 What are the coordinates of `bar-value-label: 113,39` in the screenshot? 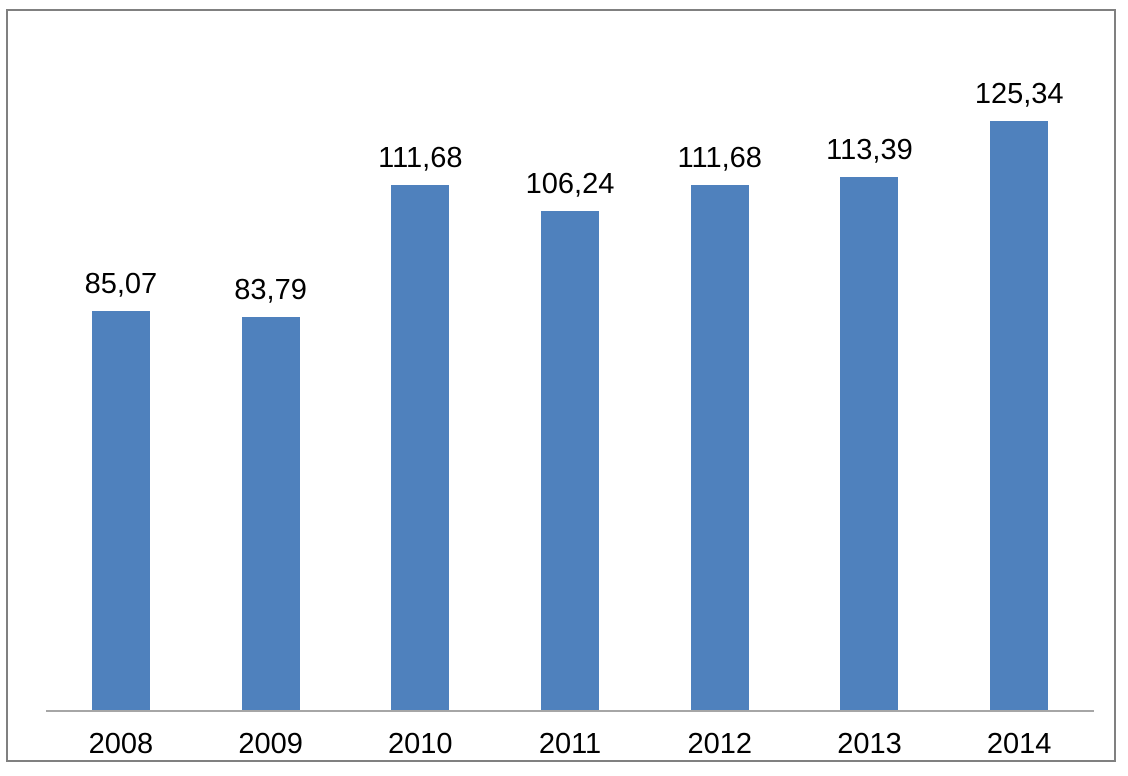 It's located at (869, 150).